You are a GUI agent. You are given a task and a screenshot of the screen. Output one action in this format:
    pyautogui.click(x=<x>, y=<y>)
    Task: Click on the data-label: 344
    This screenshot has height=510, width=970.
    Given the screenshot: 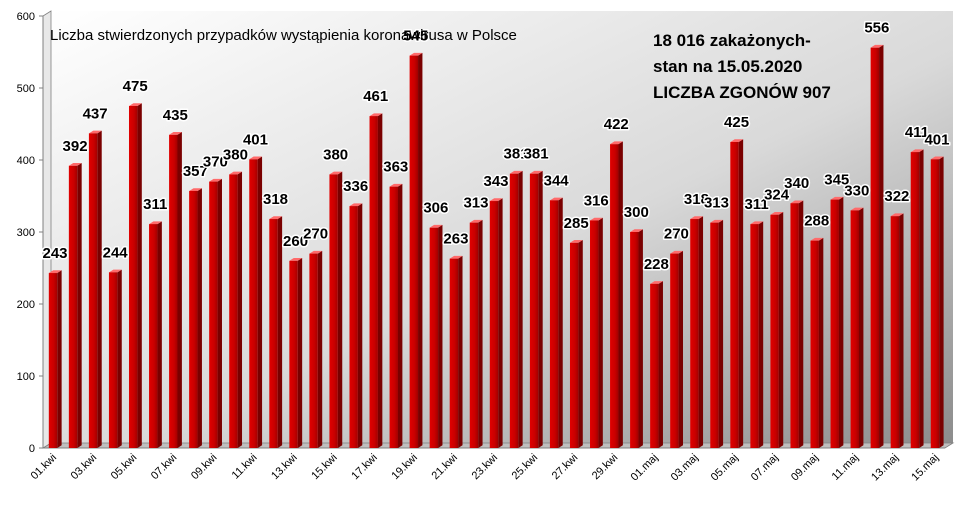 What is the action you would take?
    pyautogui.click(x=557, y=180)
    